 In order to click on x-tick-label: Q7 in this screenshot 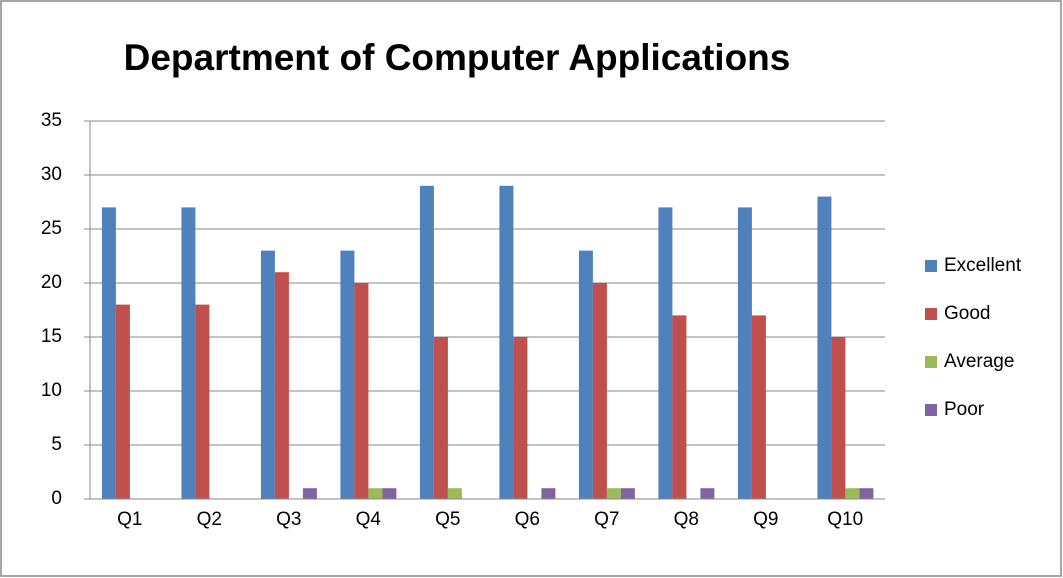, I will do `click(606, 519)`.